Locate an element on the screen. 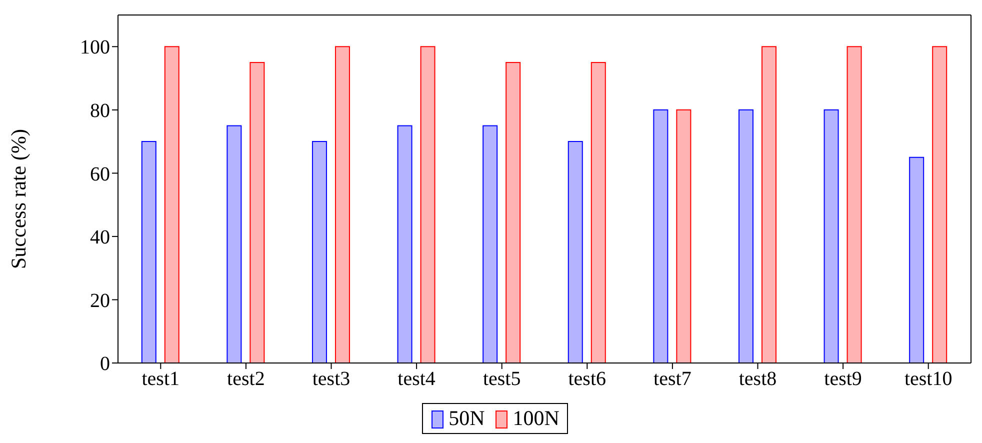 This screenshot has width=982, height=443. y-tick-label: 80 is located at coordinates (100, 111).